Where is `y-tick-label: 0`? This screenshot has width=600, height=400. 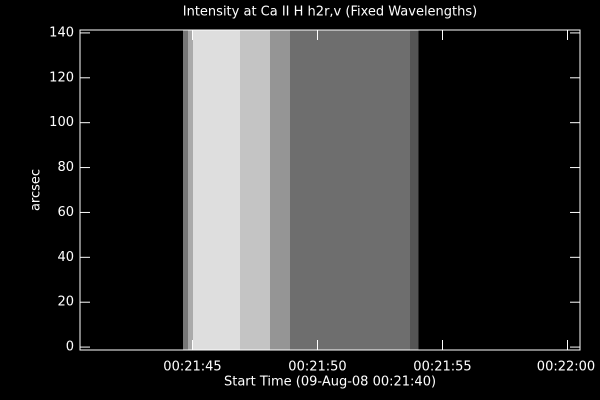 y-tick-label: 0 is located at coordinates (70, 347).